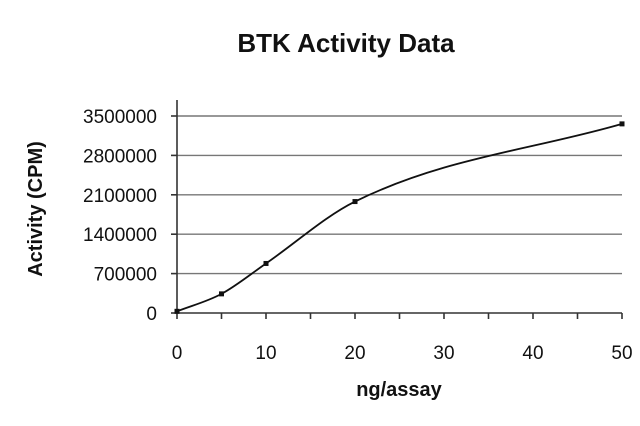 The image size is (640, 426). What do you see at coordinates (120, 216) in the screenshot?
I see `y-tick-labels: 0 700000 1400000 2100000 2800000 3500000` at bounding box center [120, 216].